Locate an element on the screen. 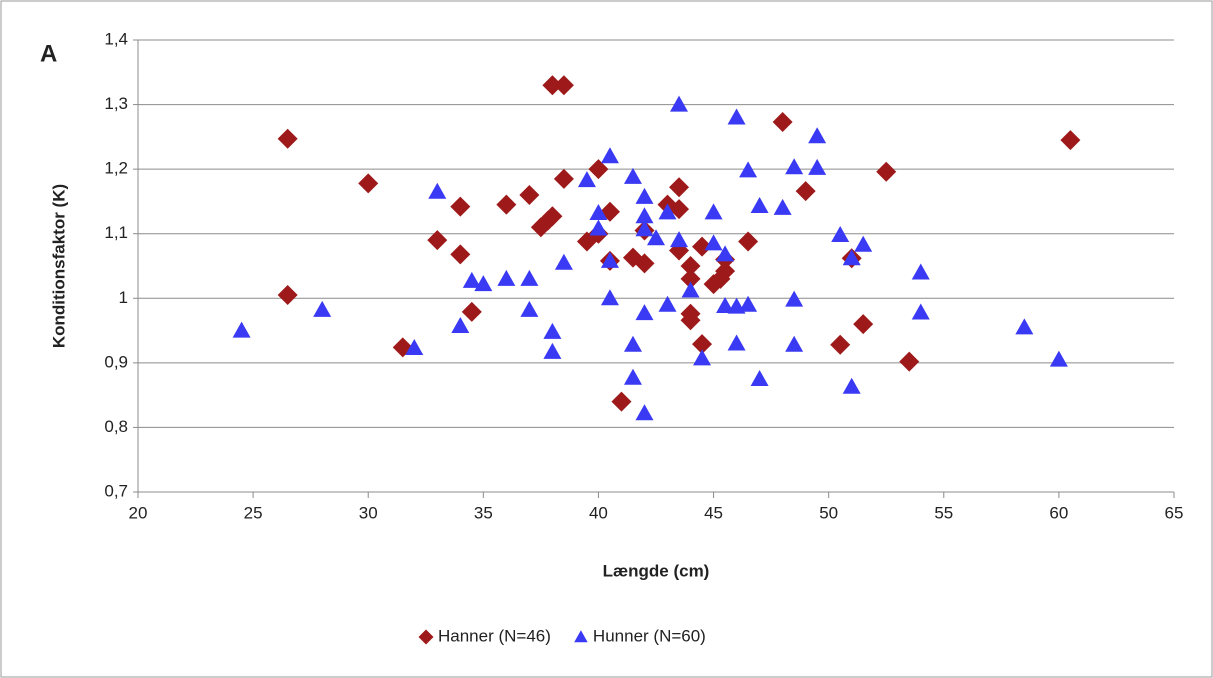 Image resolution: width=1213 pixels, height=678 pixels. y-axis-title: Konditionsfaktor (K) is located at coordinates (58, 266).